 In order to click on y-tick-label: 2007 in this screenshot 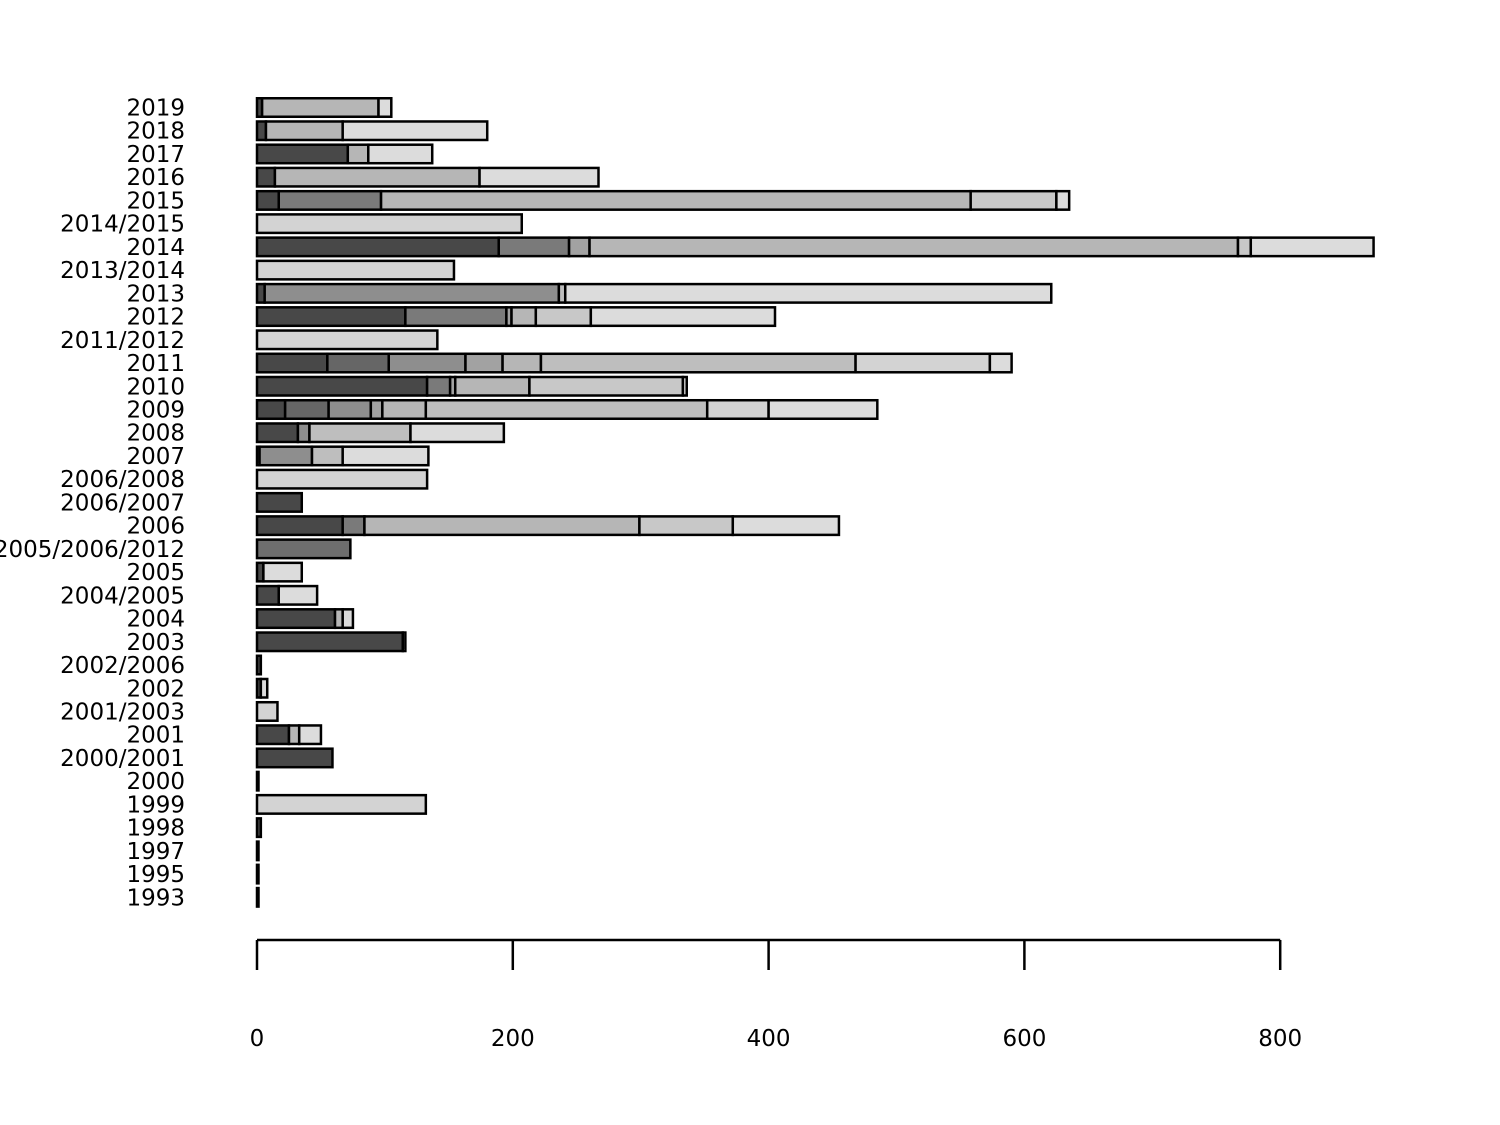, I will do `click(155, 457)`.